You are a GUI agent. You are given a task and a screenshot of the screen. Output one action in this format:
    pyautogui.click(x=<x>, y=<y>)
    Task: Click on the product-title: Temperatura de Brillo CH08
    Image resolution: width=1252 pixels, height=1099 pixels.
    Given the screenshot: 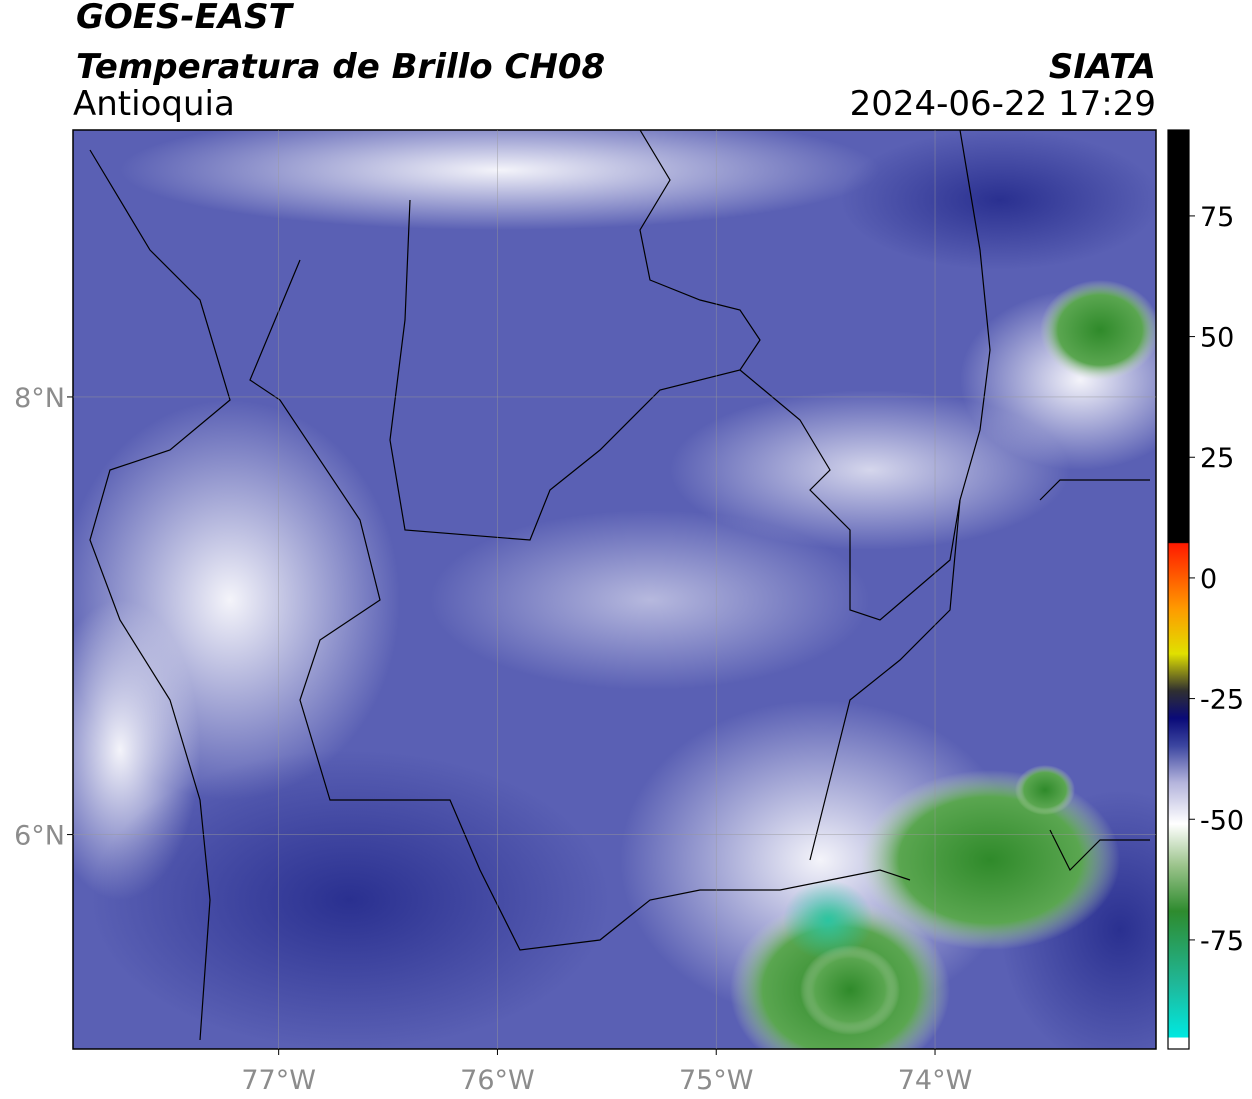 What is the action you would take?
    pyautogui.click(x=340, y=67)
    